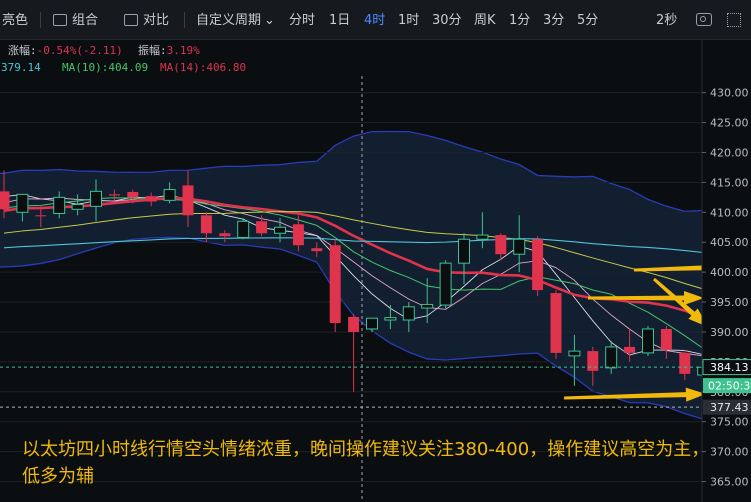  What do you see at coordinates (169, 50) in the screenshot?
I see `amplitude-readout: 振幅:3.19%` at bounding box center [169, 50].